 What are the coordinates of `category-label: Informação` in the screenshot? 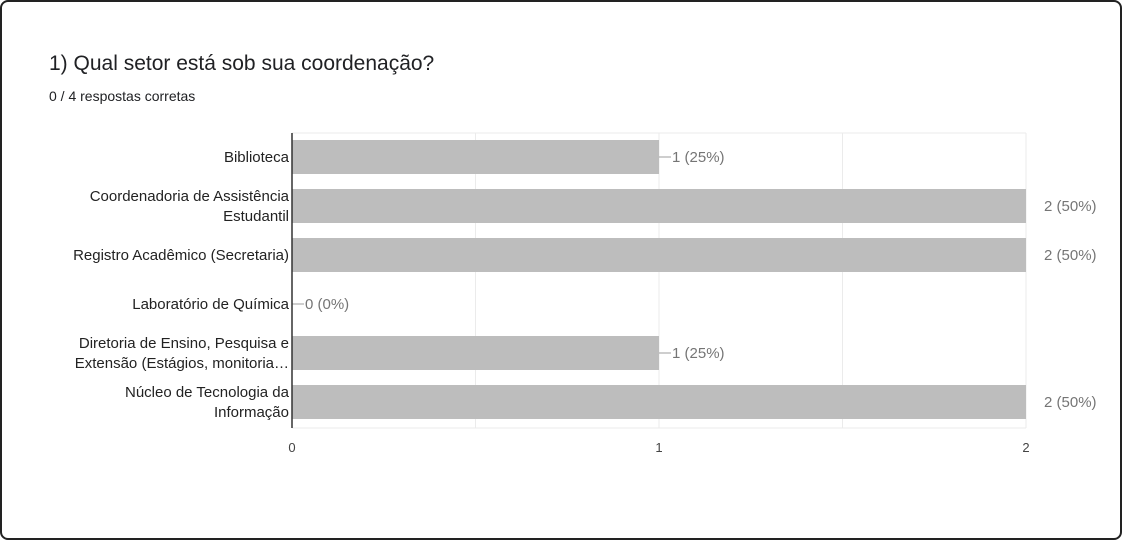 It's located at (251, 412).